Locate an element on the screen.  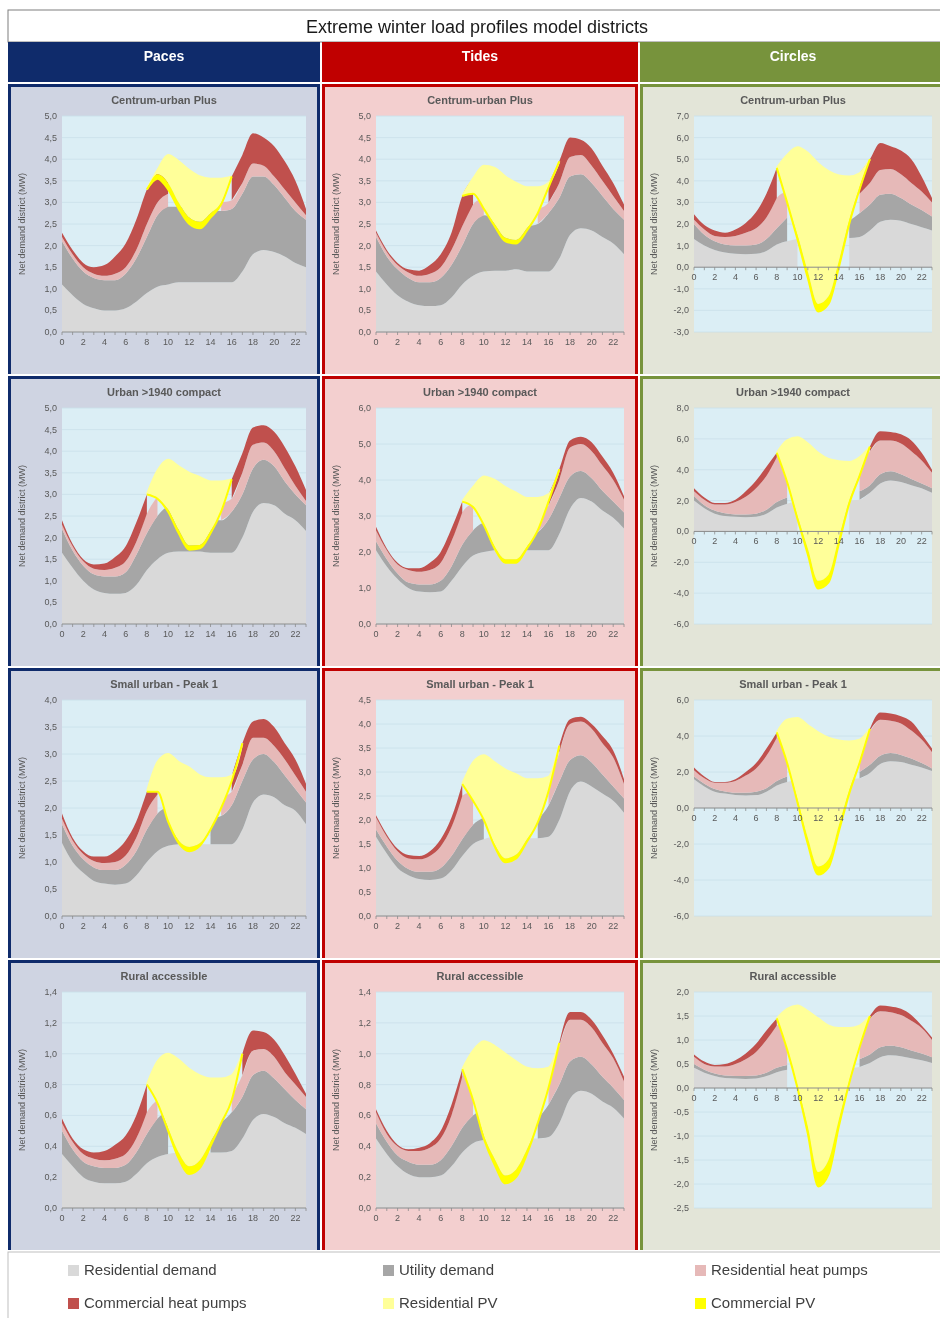
y-tick-label: 1,4 is located at coordinates (364, 992).